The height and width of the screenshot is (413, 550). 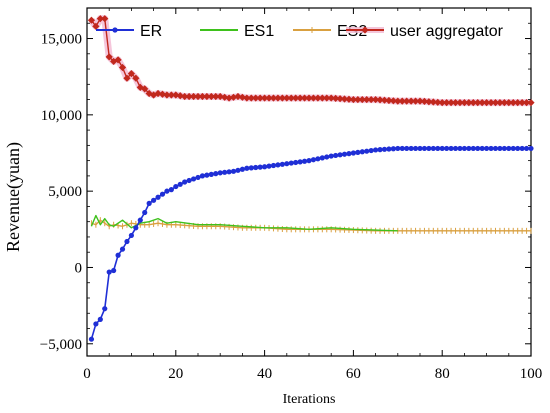 What do you see at coordinates (244, 223) in the screenshot?
I see `series-es1` at bounding box center [244, 223].